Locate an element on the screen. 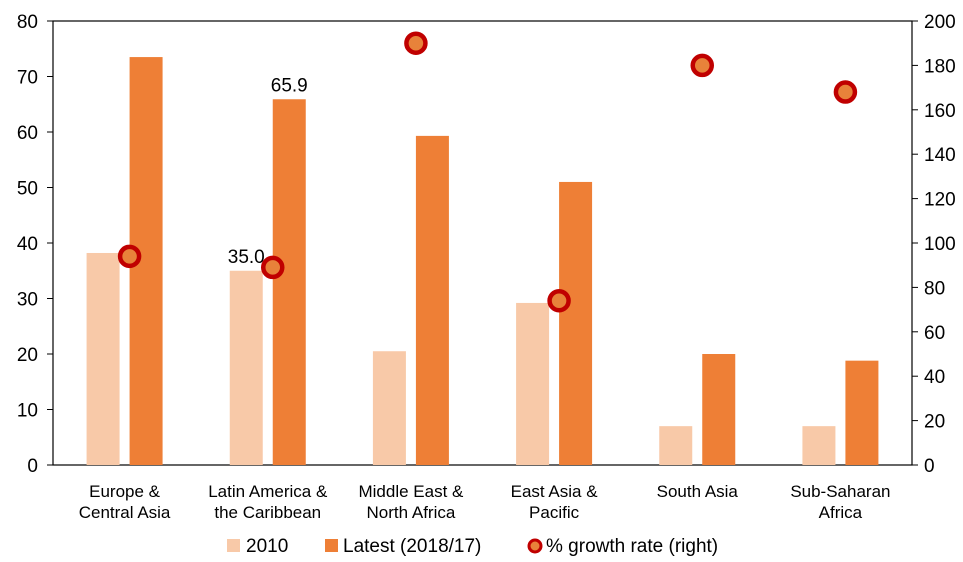 The height and width of the screenshot is (562, 963). right-tick-label: 0 is located at coordinates (929, 466).